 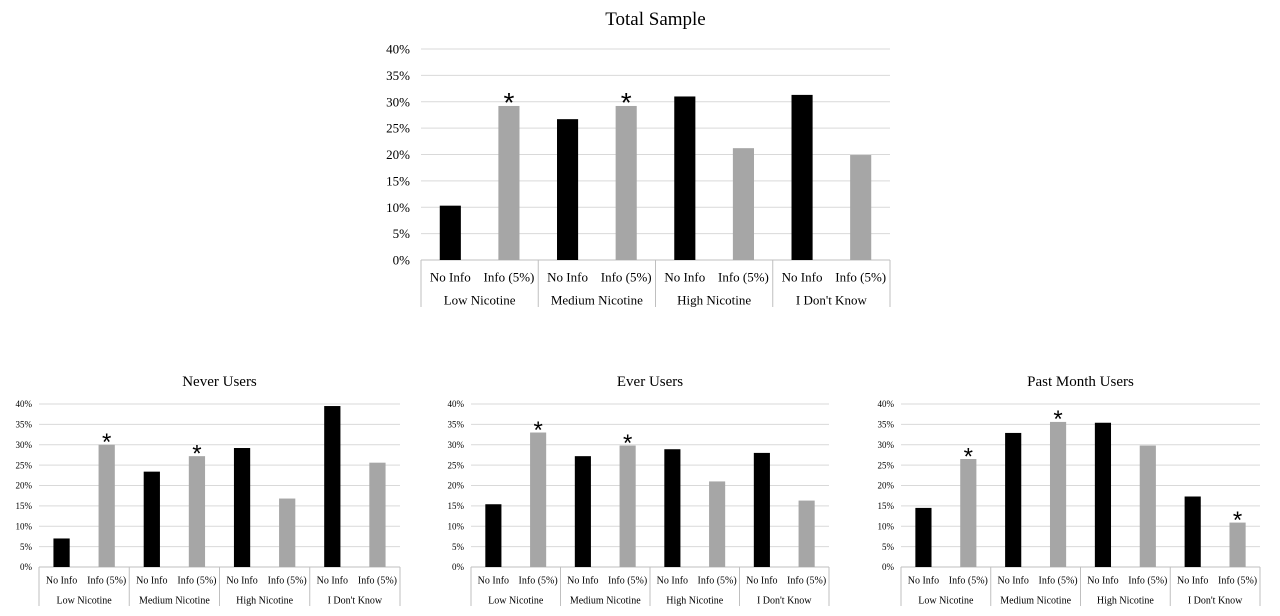 What do you see at coordinates (1080, 382) in the screenshot?
I see `chart-title: Past Month Users` at bounding box center [1080, 382].